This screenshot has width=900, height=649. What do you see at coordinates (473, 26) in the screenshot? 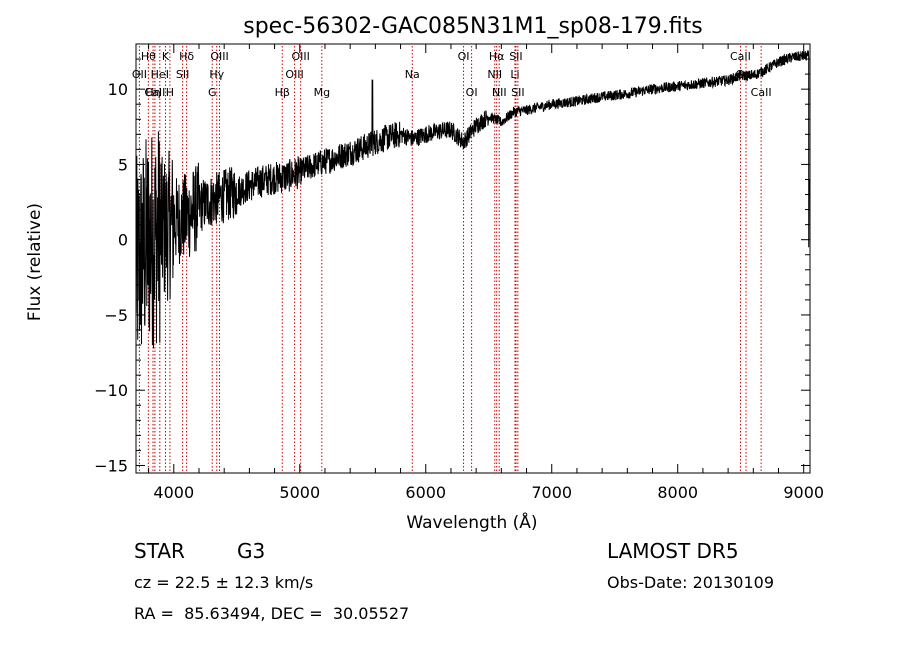
I see `chart-title: spec-56302-GAC085N31M1_sp08-179.fits` at bounding box center [473, 26].